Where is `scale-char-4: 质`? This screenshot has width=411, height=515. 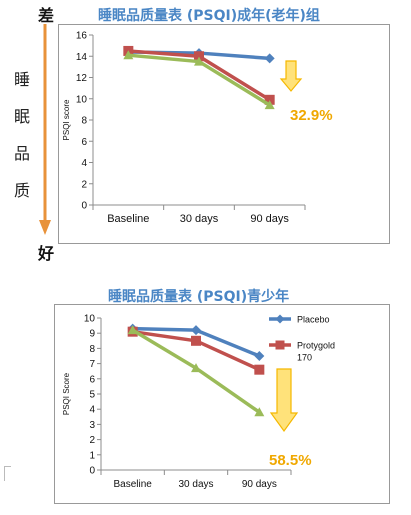 scale-char-4: 质 is located at coordinates (22, 190).